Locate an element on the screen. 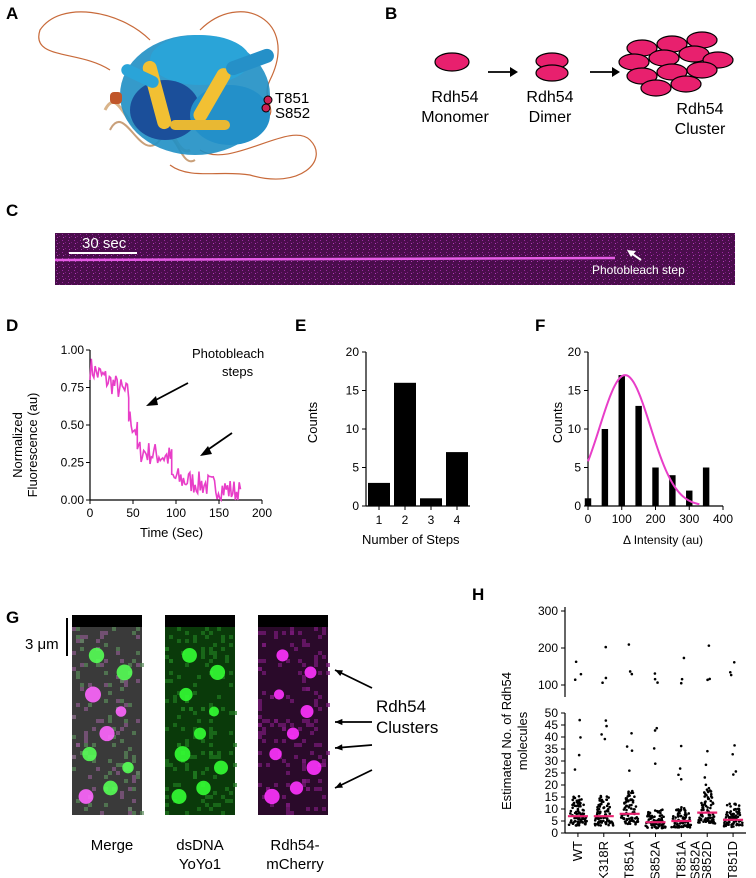  h-y-tick-label: 15 is located at coordinates (552, 797).